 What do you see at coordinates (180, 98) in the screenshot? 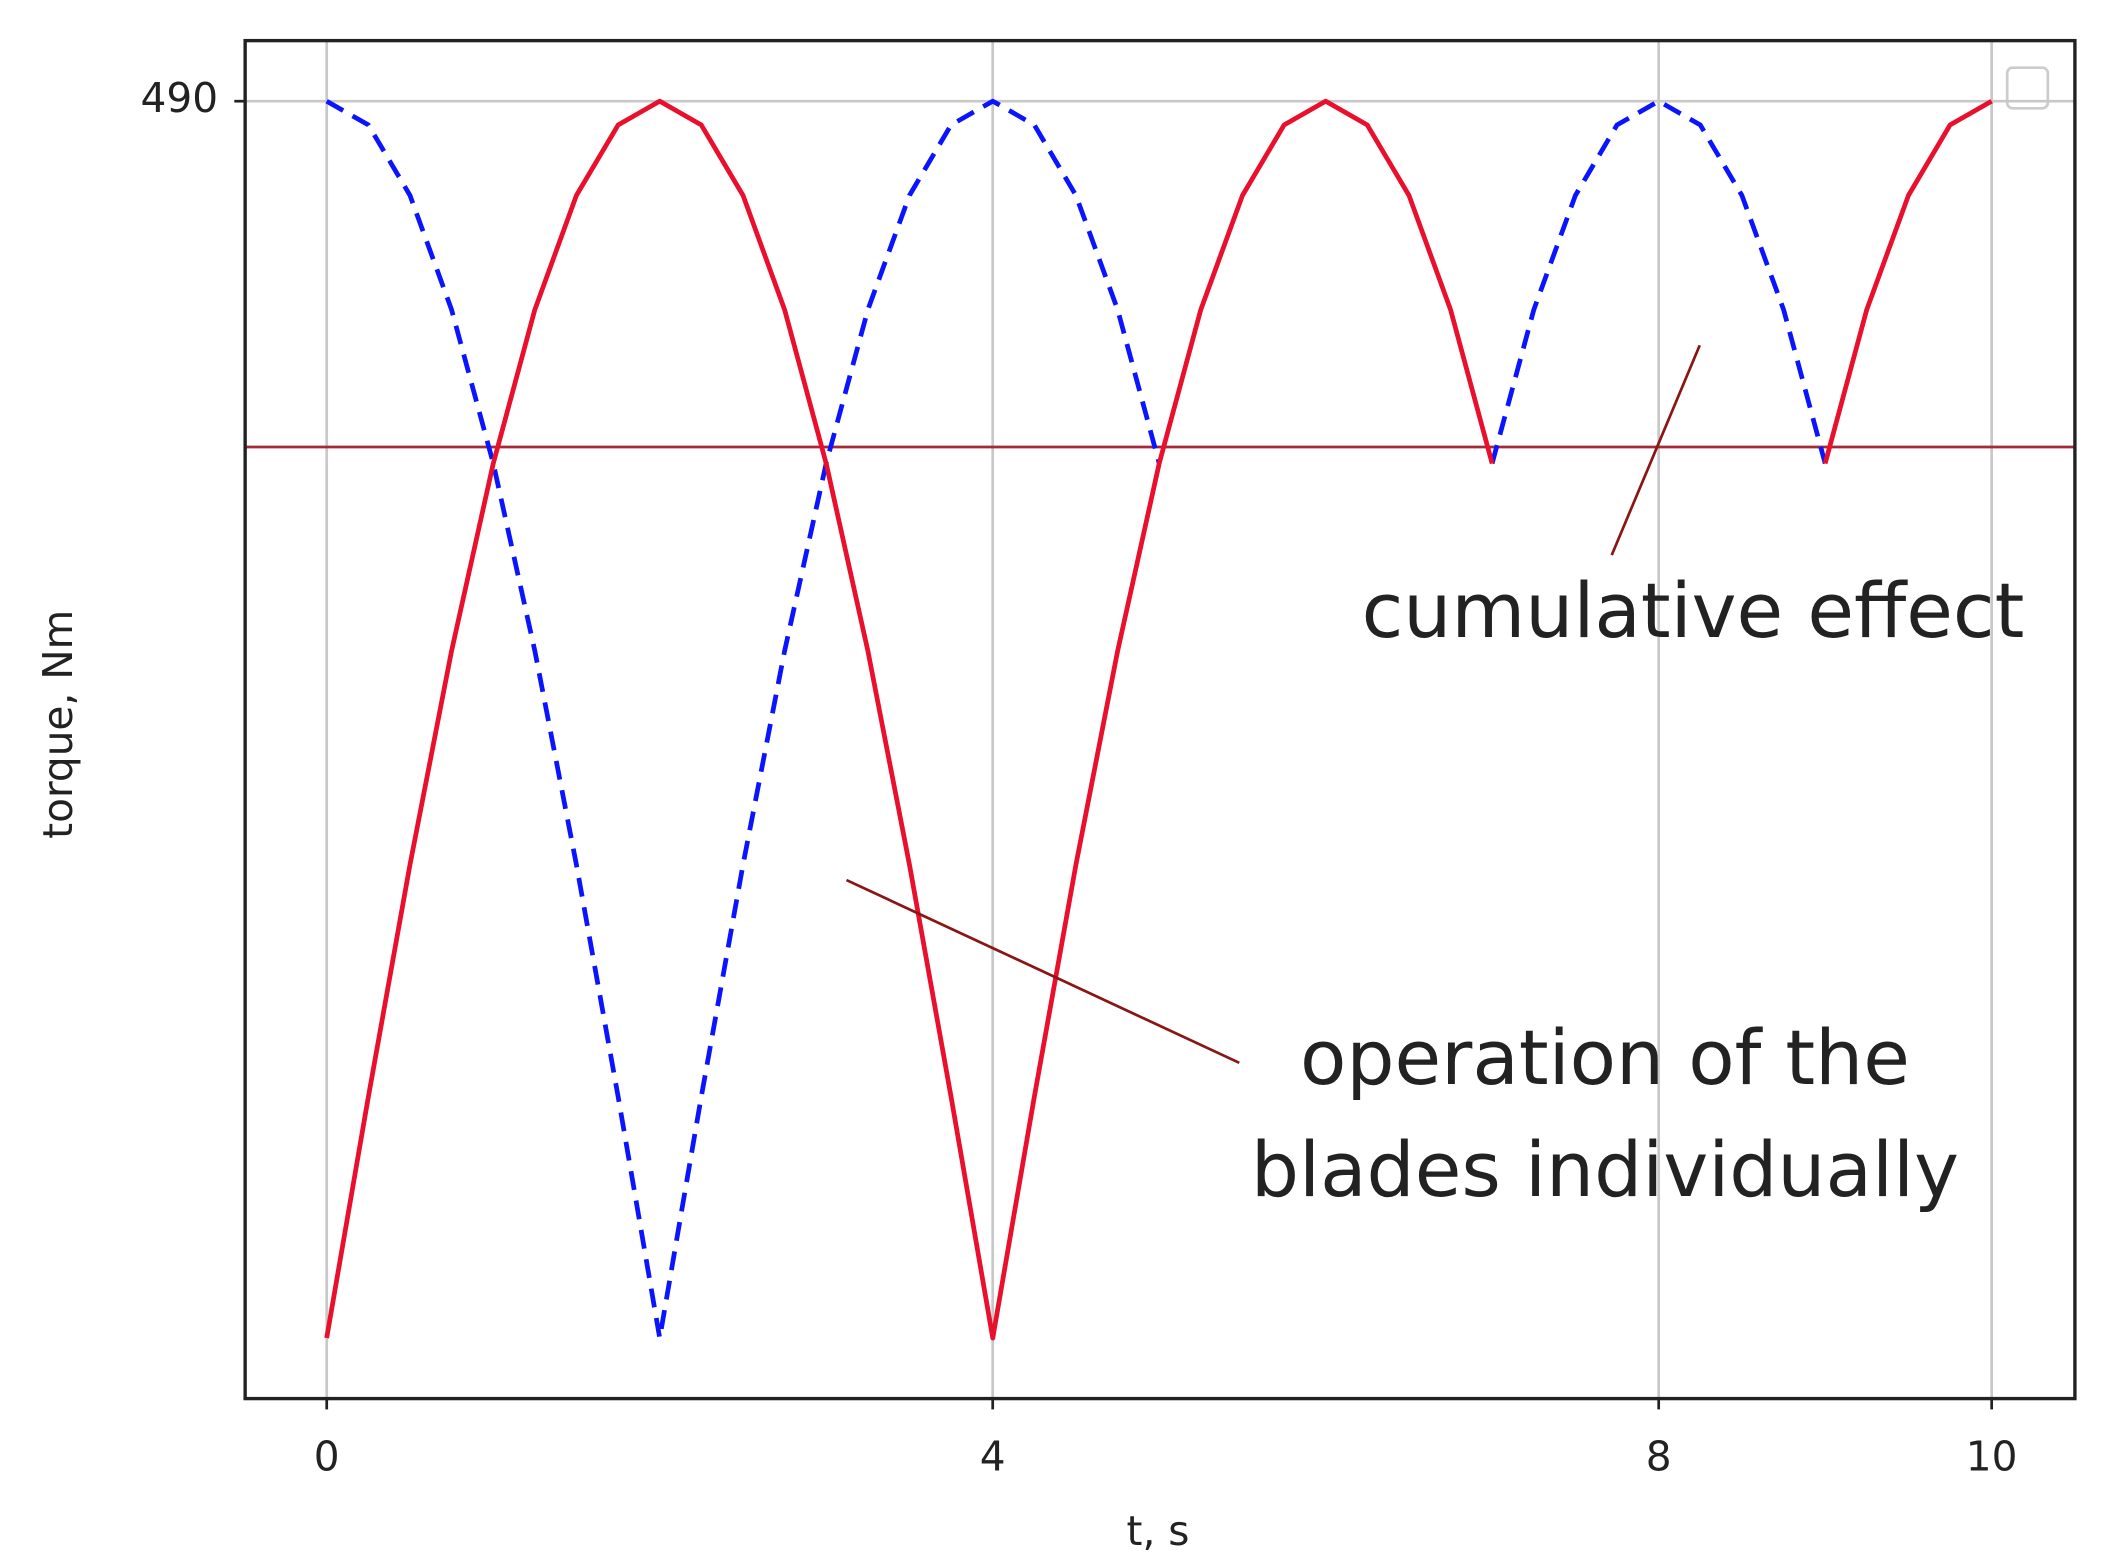
I see `y-tick-label: 490` at bounding box center [180, 98].